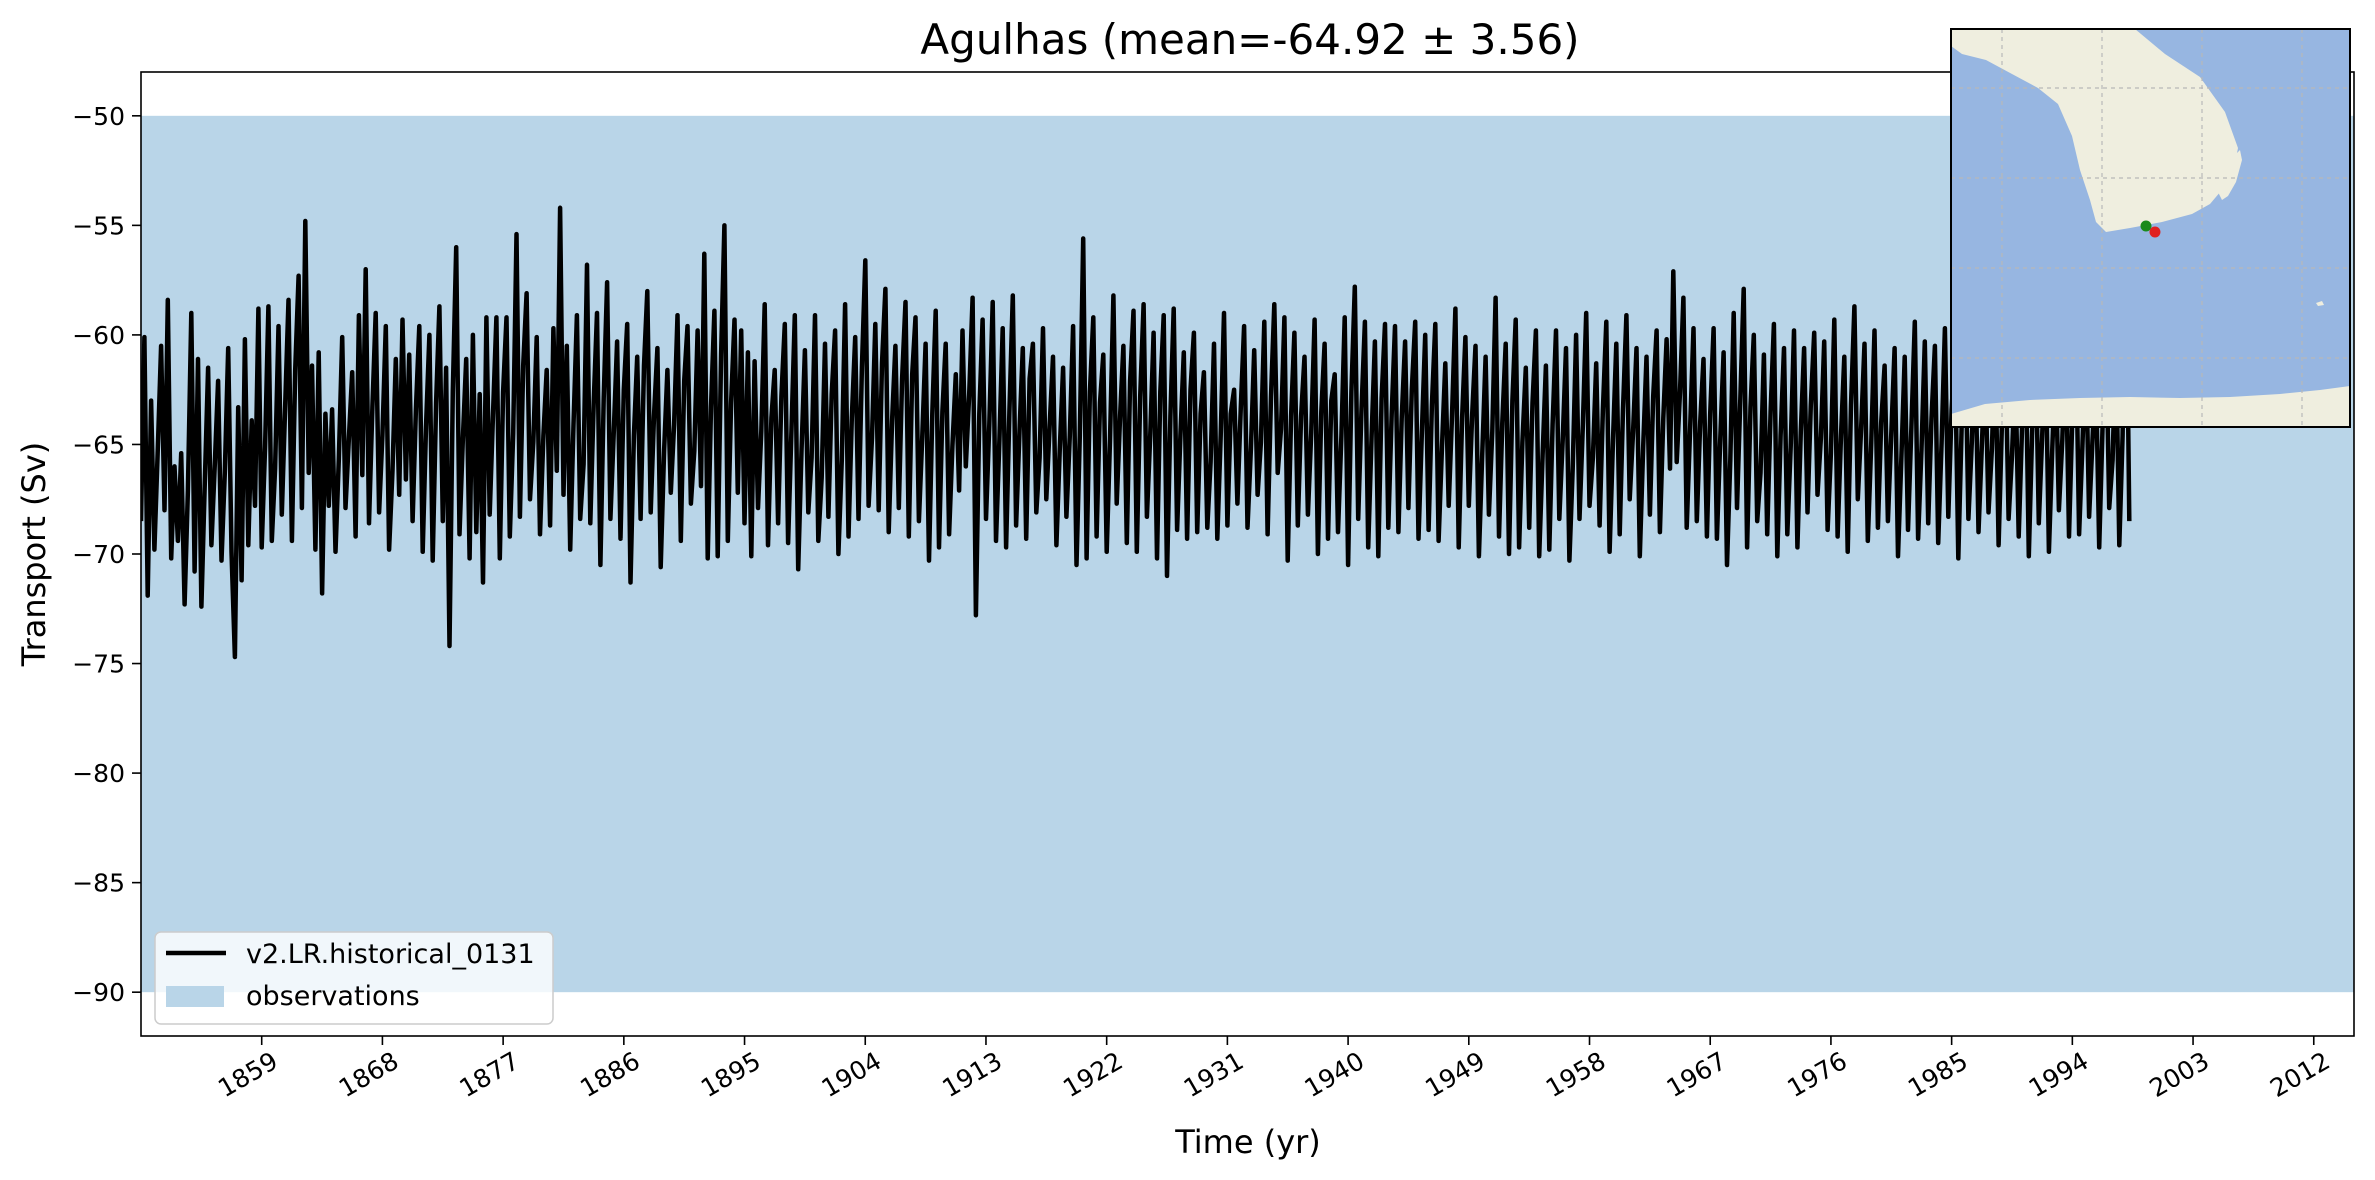 Image resolution: width=2375 pixels, height=1180 pixels. What do you see at coordinates (2179, 1074) in the screenshot?
I see `x-tick-label: 2003` at bounding box center [2179, 1074].